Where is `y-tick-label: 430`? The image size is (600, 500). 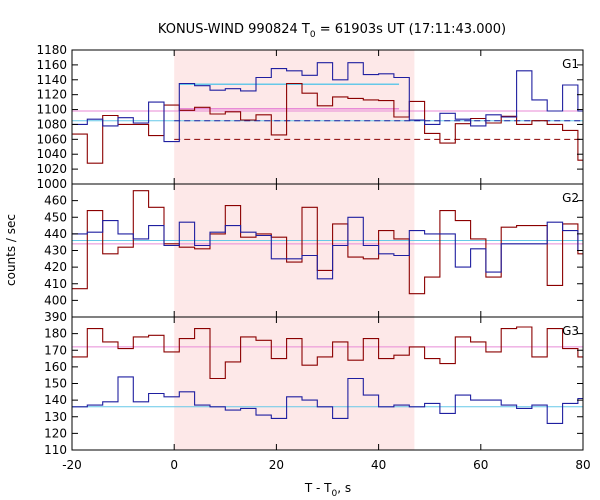
y-tick-label: 430 is located at coordinates (55, 251).